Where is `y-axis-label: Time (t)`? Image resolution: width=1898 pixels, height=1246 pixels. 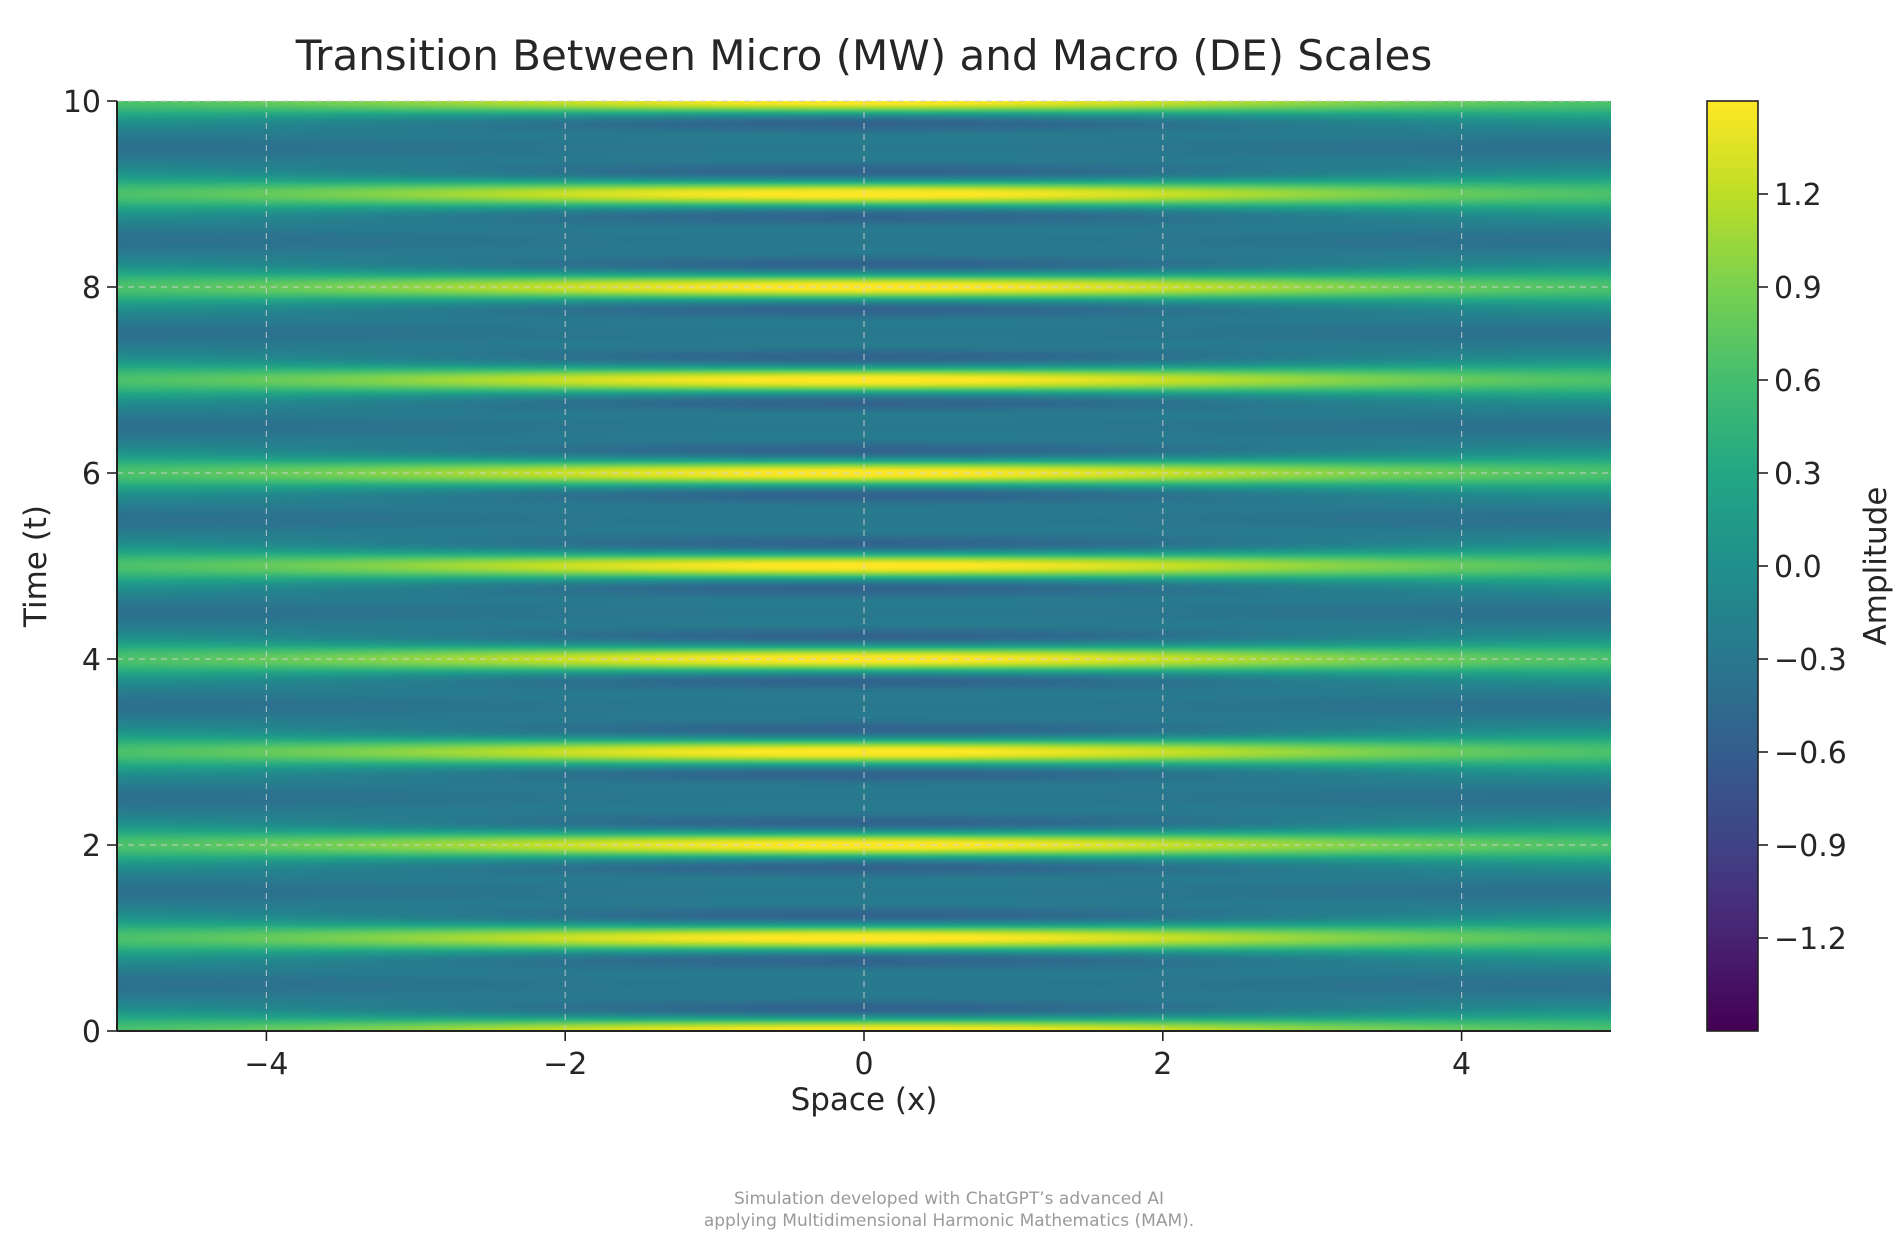
y-axis-label: Time (t) is located at coordinates (36, 566).